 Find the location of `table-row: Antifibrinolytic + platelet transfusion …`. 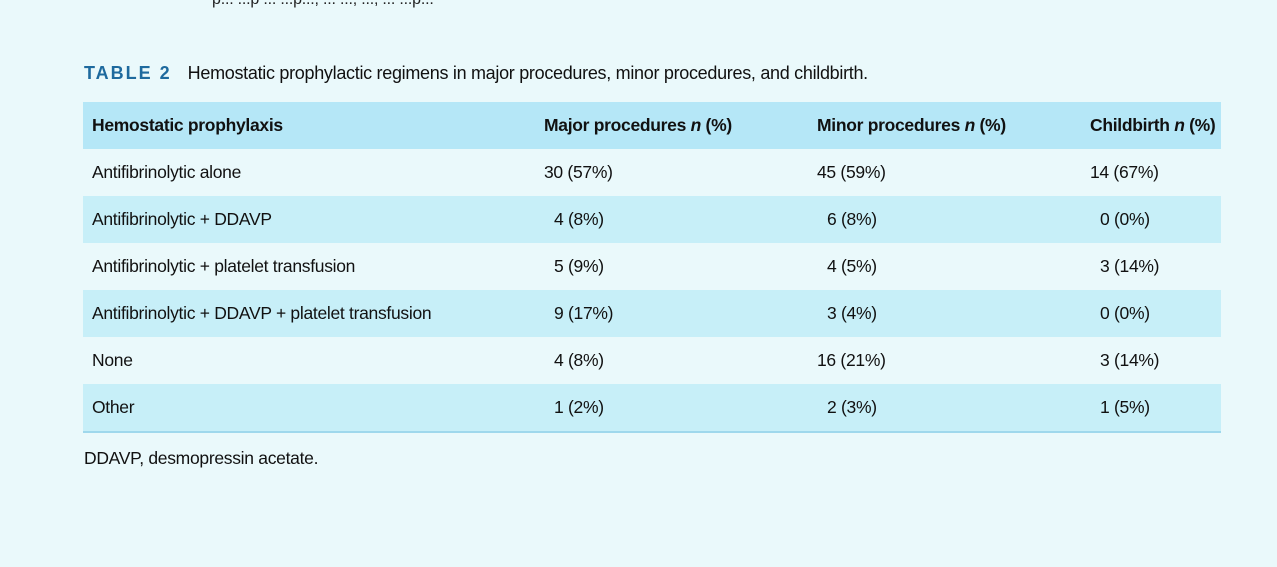

table-row: Antifibrinolytic + platelet transfusion … is located at coordinates (652, 266).